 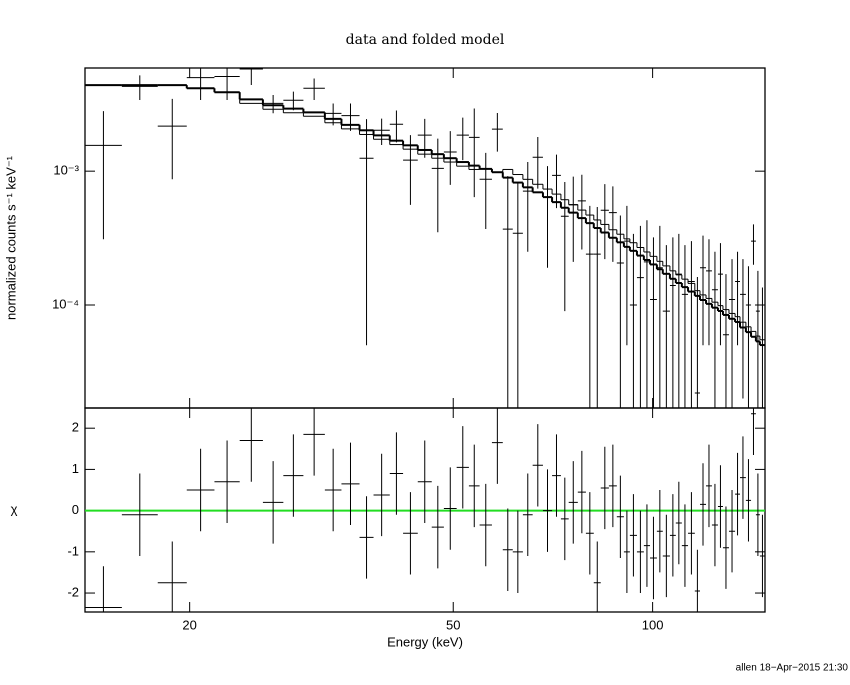 I want to click on x-tick-label: 100, so click(x=653, y=624).